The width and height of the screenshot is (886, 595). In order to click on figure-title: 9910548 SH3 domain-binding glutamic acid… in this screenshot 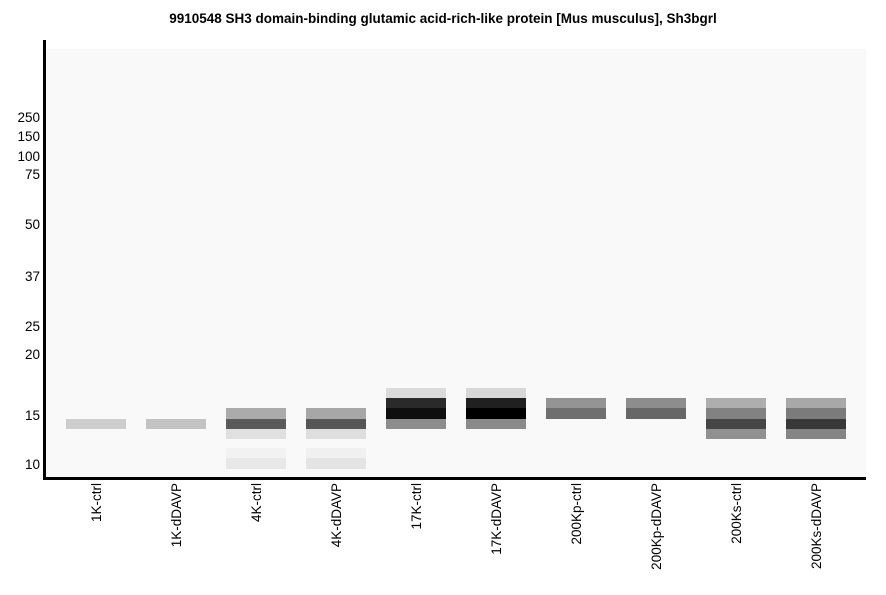, I will do `click(443, 18)`.